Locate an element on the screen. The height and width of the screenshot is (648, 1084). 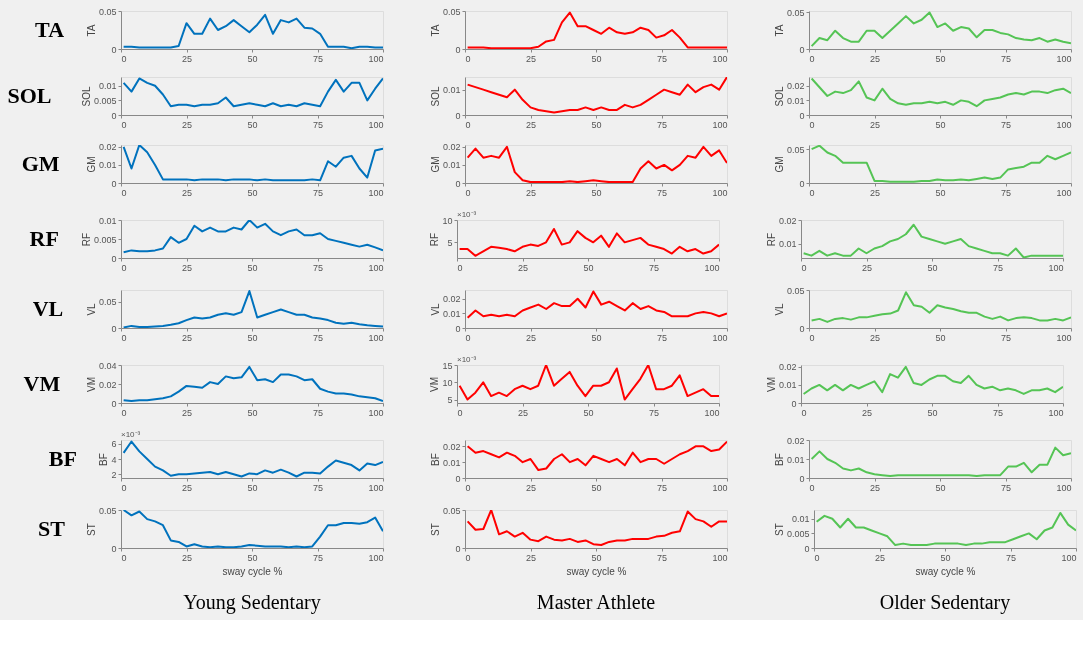
chart-title: TA is located at coordinates (50, 29).